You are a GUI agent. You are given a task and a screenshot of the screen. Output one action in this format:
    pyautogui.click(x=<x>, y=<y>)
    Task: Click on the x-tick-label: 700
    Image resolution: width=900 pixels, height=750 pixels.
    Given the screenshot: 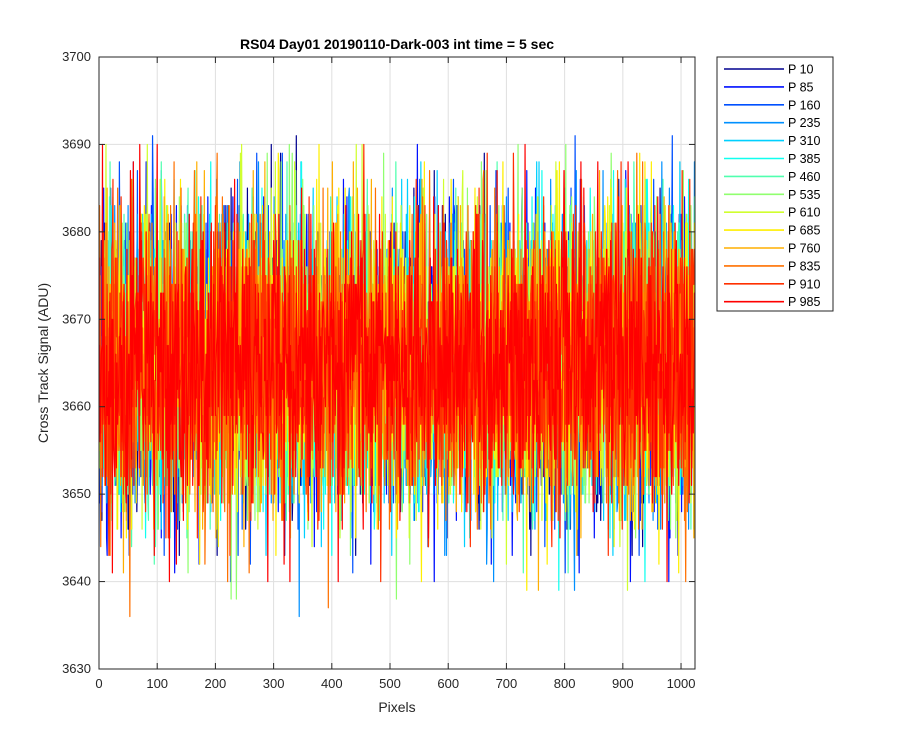 What is the action you would take?
    pyautogui.click(x=507, y=683)
    